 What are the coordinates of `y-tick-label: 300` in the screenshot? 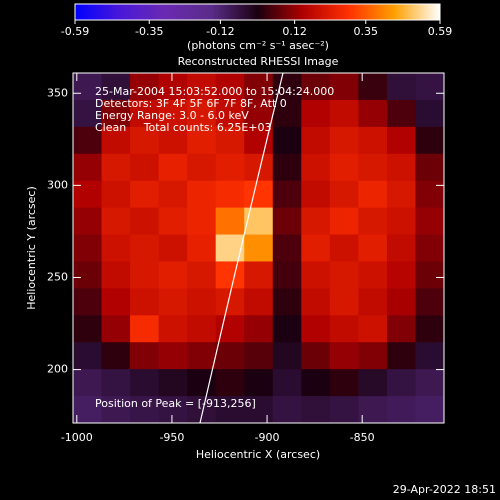 It's located at (57, 184).